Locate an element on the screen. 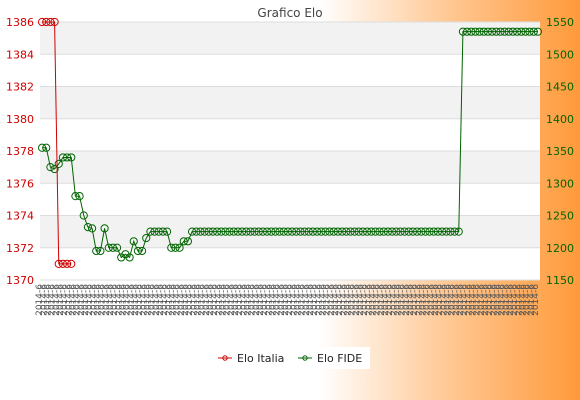 Image resolution: width=580 pixels, height=400 pixels. legend-elo-fide-label: Elo FIDE is located at coordinates (339, 358).